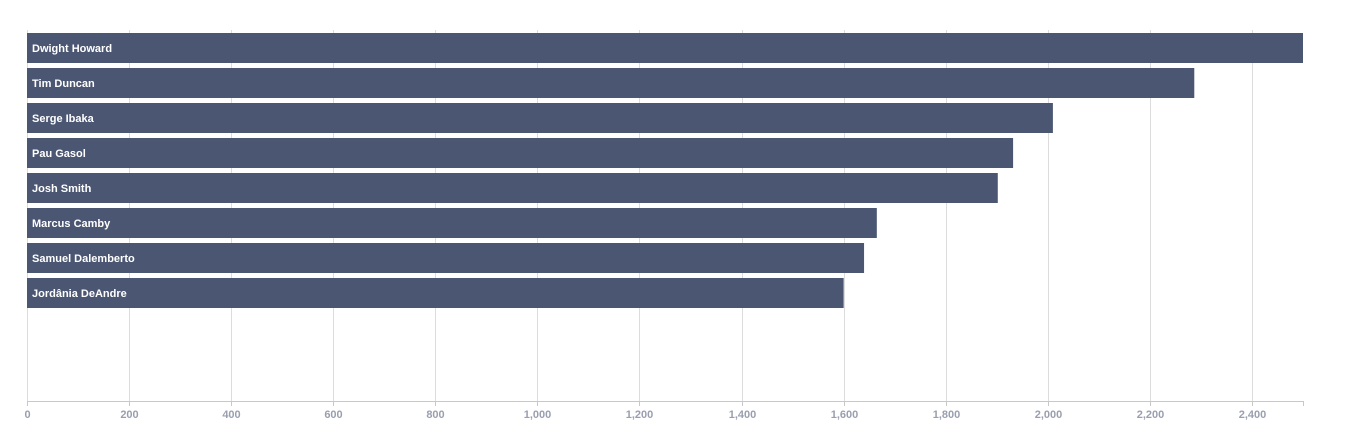 The width and height of the screenshot is (1347, 435). Describe the element at coordinates (63, 84) in the screenshot. I see `bar-label: Tim Duncan` at that location.